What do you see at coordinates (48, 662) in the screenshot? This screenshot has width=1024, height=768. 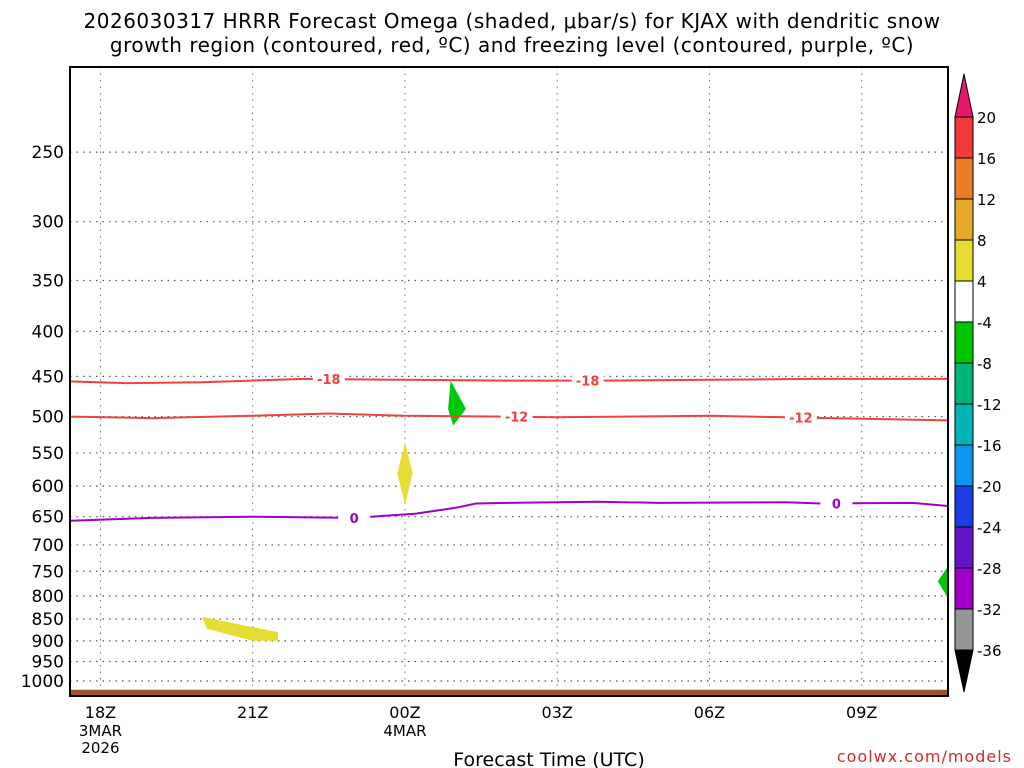 I see `y-tick-label-950: 950` at bounding box center [48, 662].